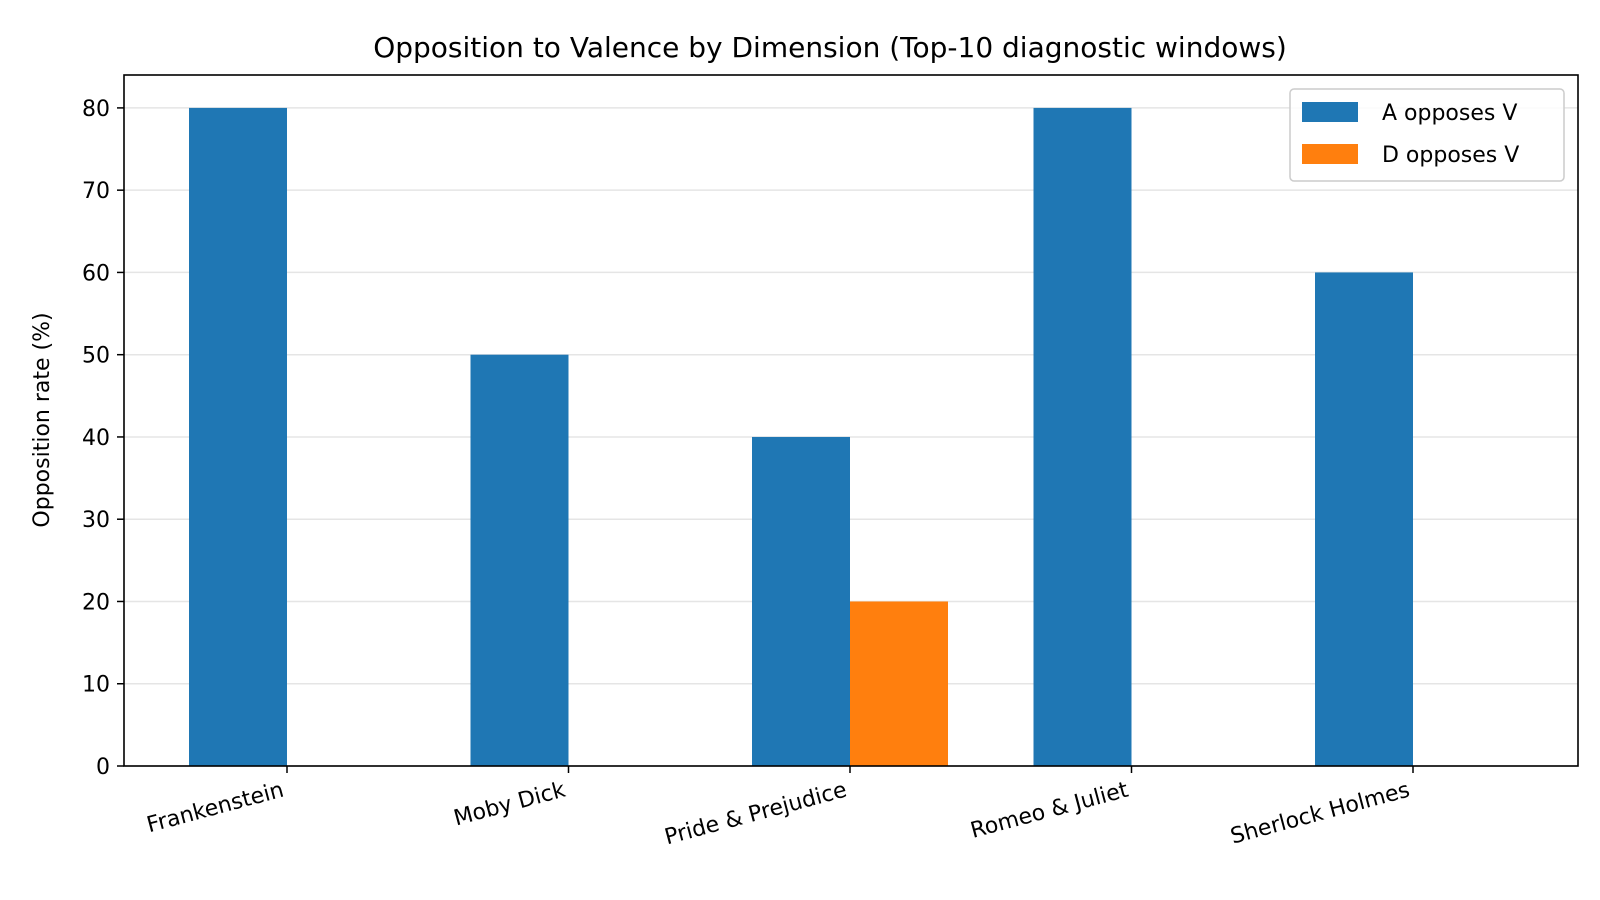 Image resolution: width=1600 pixels, height=900 pixels. I want to click on y-tick-label: 30, so click(96, 520).